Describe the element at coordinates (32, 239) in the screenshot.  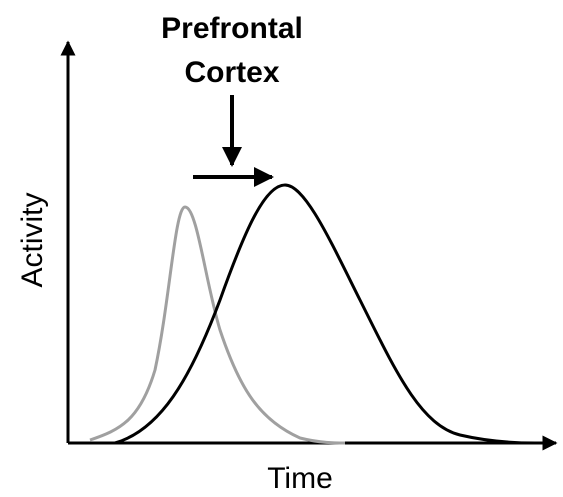
I see `y-axis-label: Activity` at that location.